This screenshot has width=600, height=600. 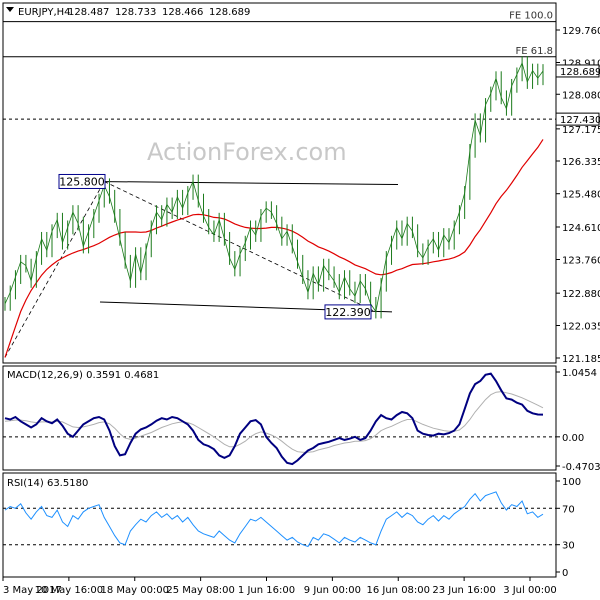 I want to click on macd-axis-tick-label: 0.00, so click(x=573, y=438).